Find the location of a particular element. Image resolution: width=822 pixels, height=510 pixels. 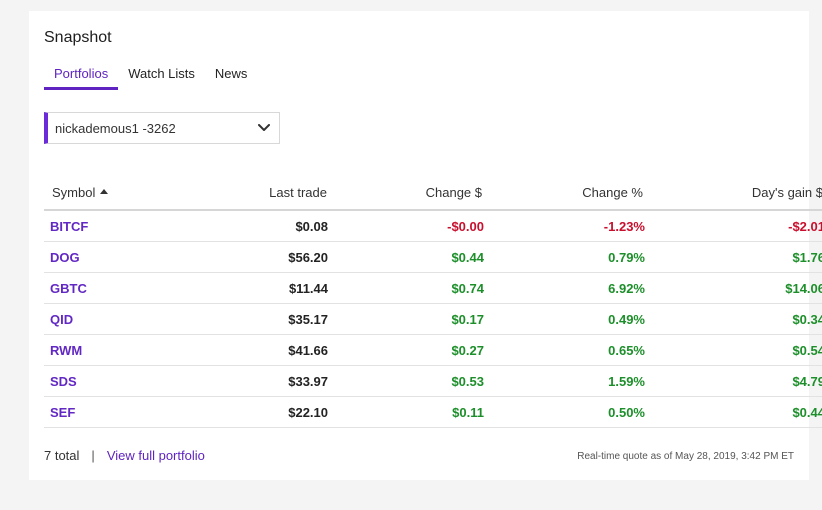

symbol-link: SDS is located at coordinates (63, 381).